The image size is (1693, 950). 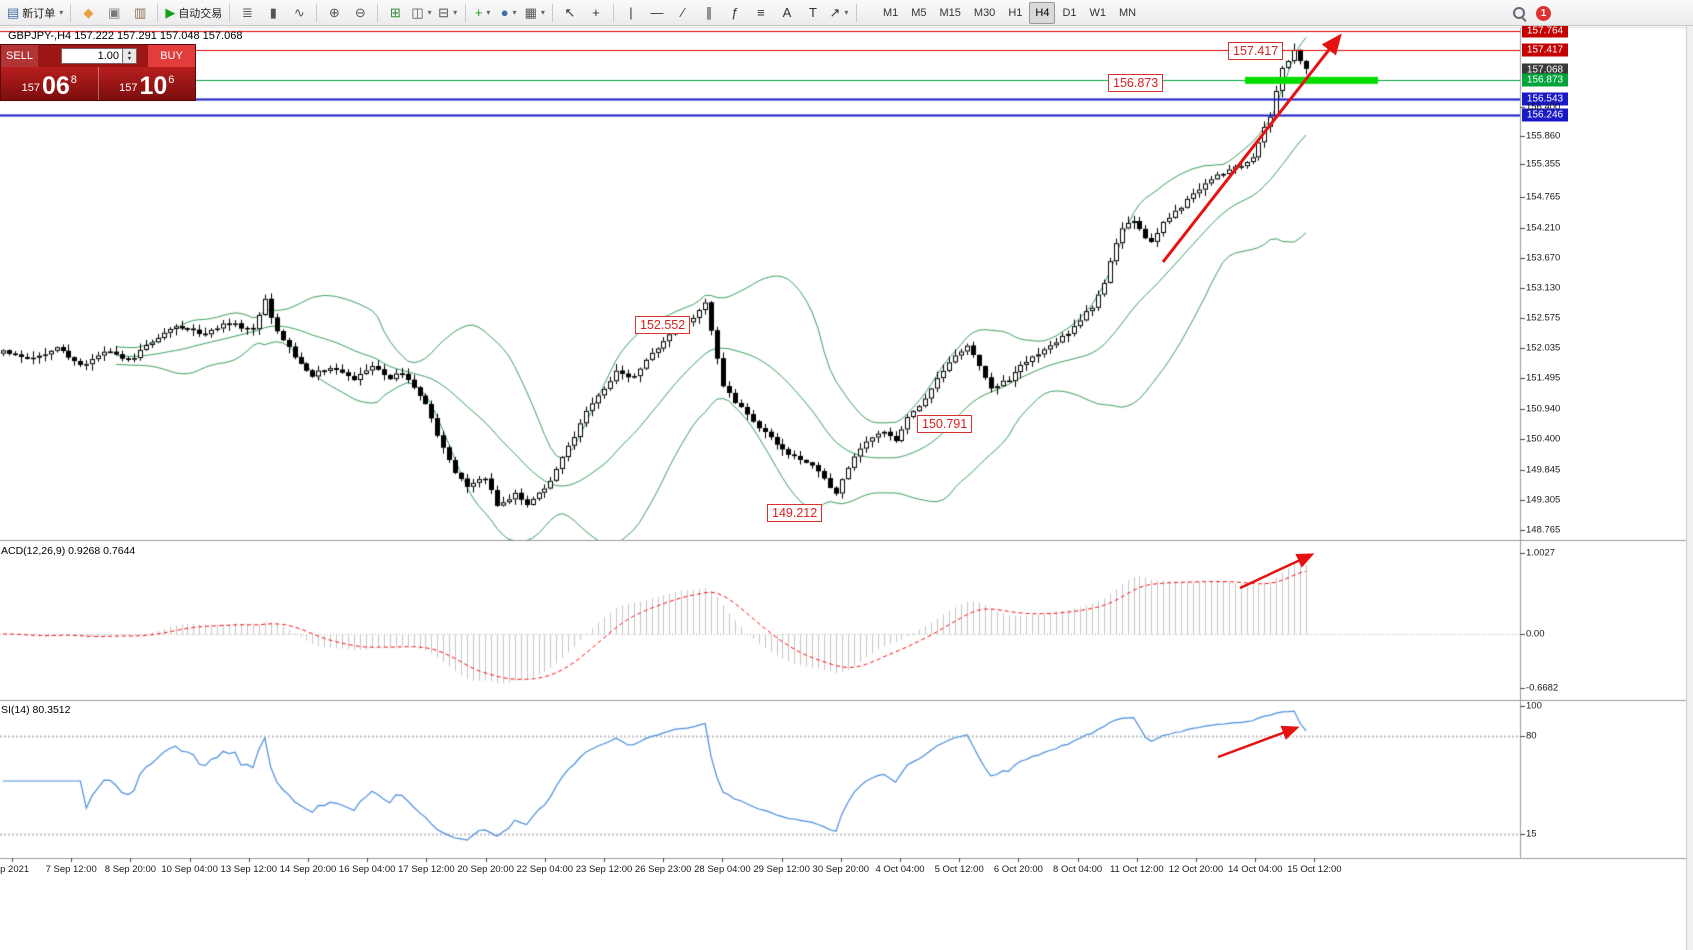 I want to click on mailbox-icon: ▥, so click(x=140, y=12).